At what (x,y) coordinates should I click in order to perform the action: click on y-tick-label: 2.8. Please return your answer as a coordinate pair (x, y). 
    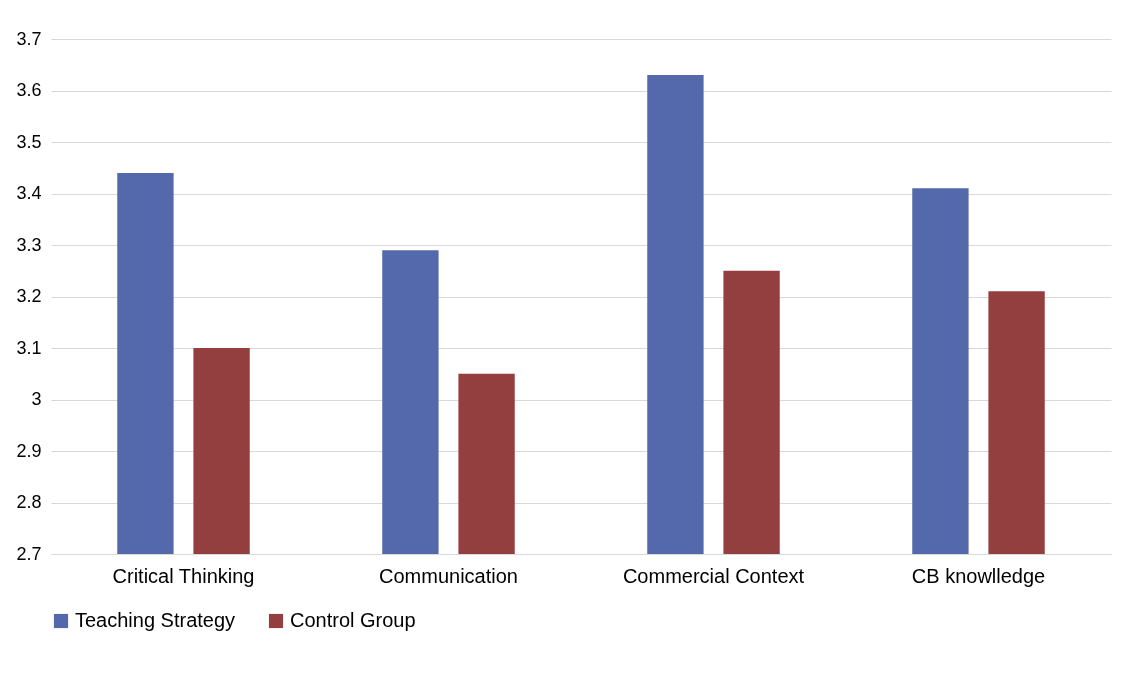
    Looking at the image, I should click on (29, 502).